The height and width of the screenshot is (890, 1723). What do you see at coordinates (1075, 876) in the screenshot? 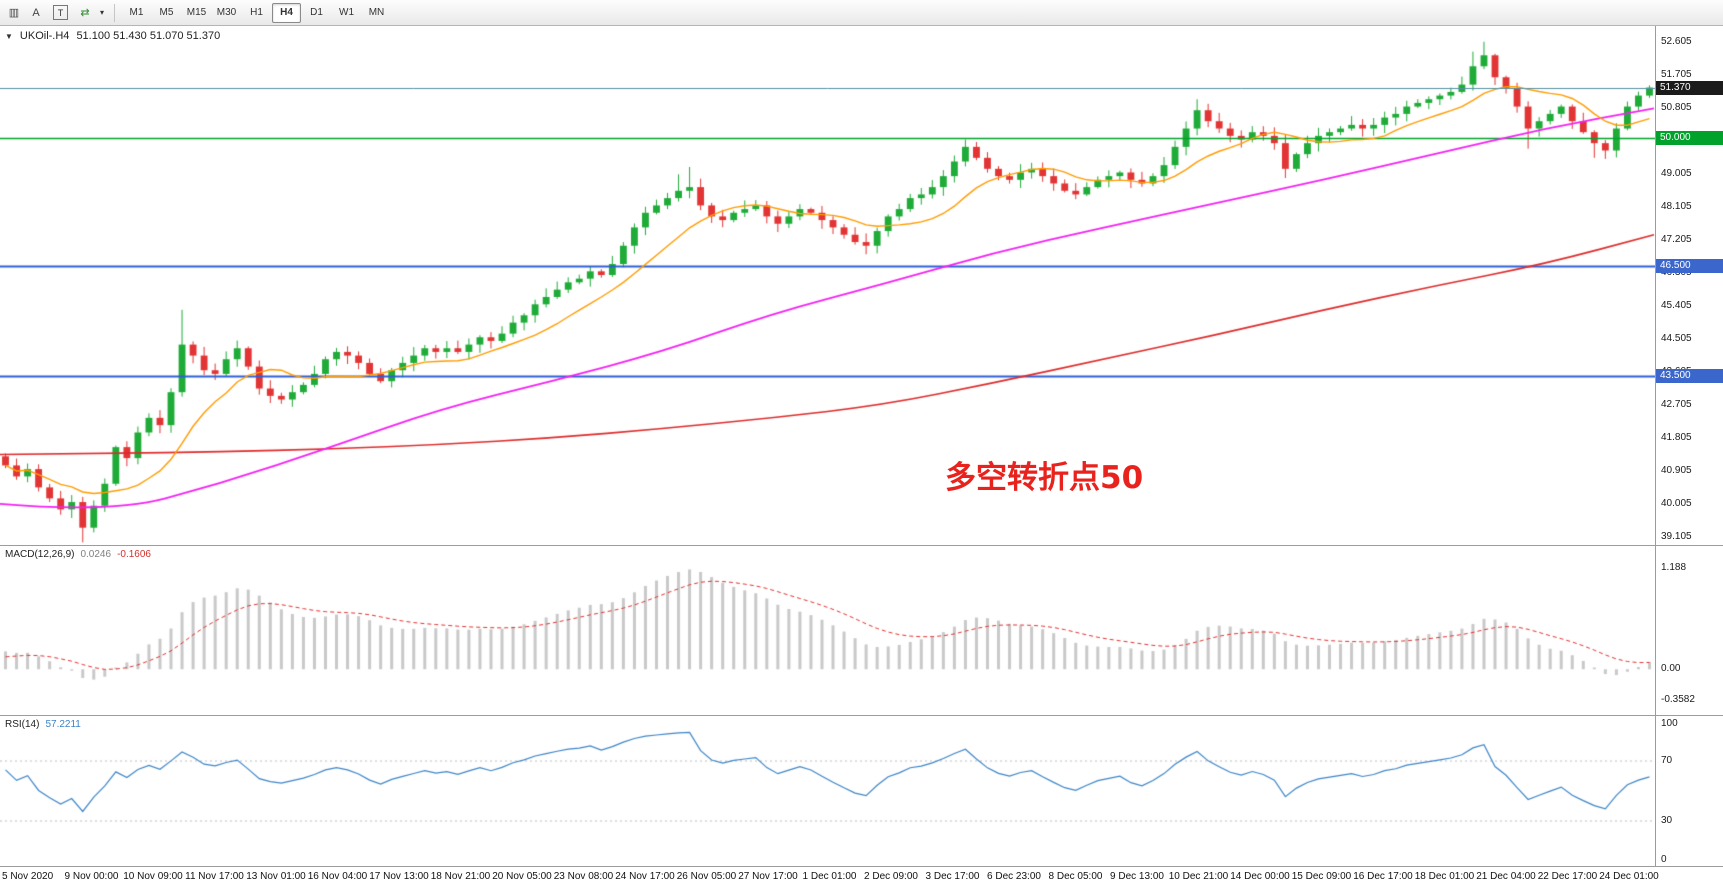
I see `time-axis-label: 8 Dec 05:00` at bounding box center [1075, 876].